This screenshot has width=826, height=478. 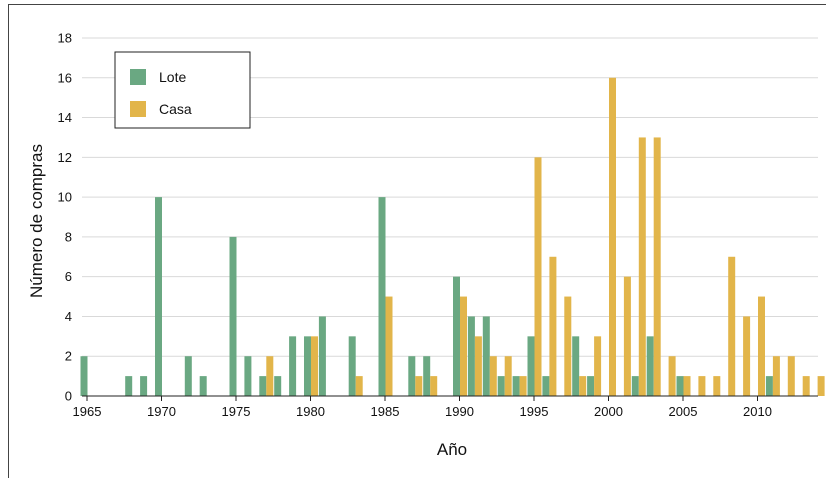 What do you see at coordinates (538, 276) in the screenshot?
I see `bar-casa-1995` at bounding box center [538, 276].